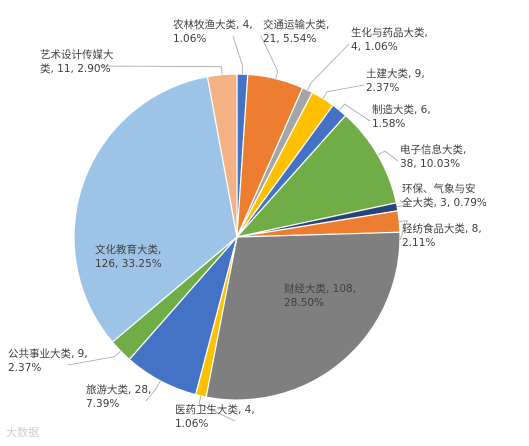 This screenshot has width=529, height=446. I want to click on data-label: 公共事业大类, 9,, so click(48, 353).